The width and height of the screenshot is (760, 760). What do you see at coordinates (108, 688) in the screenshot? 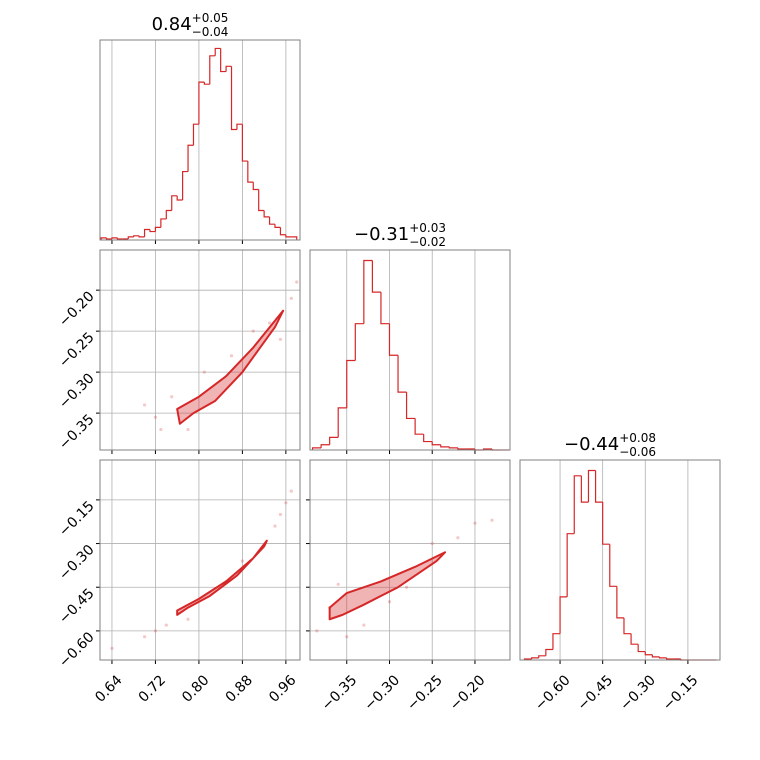
I see `x-tick-label: 0.64` at bounding box center [108, 688].